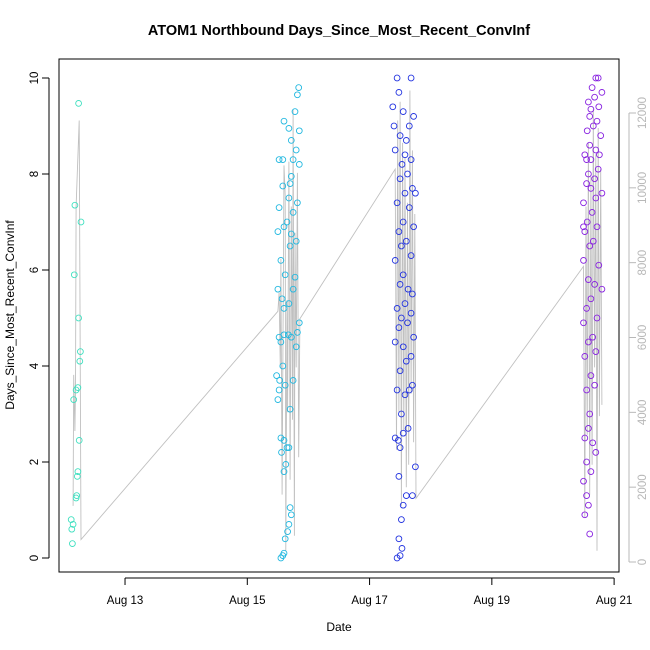 The image size is (650, 650). What do you see at coordinates (339, 627) in the screenshot?
I see `x-axis-label: Date` at bounding box center [339, 627].